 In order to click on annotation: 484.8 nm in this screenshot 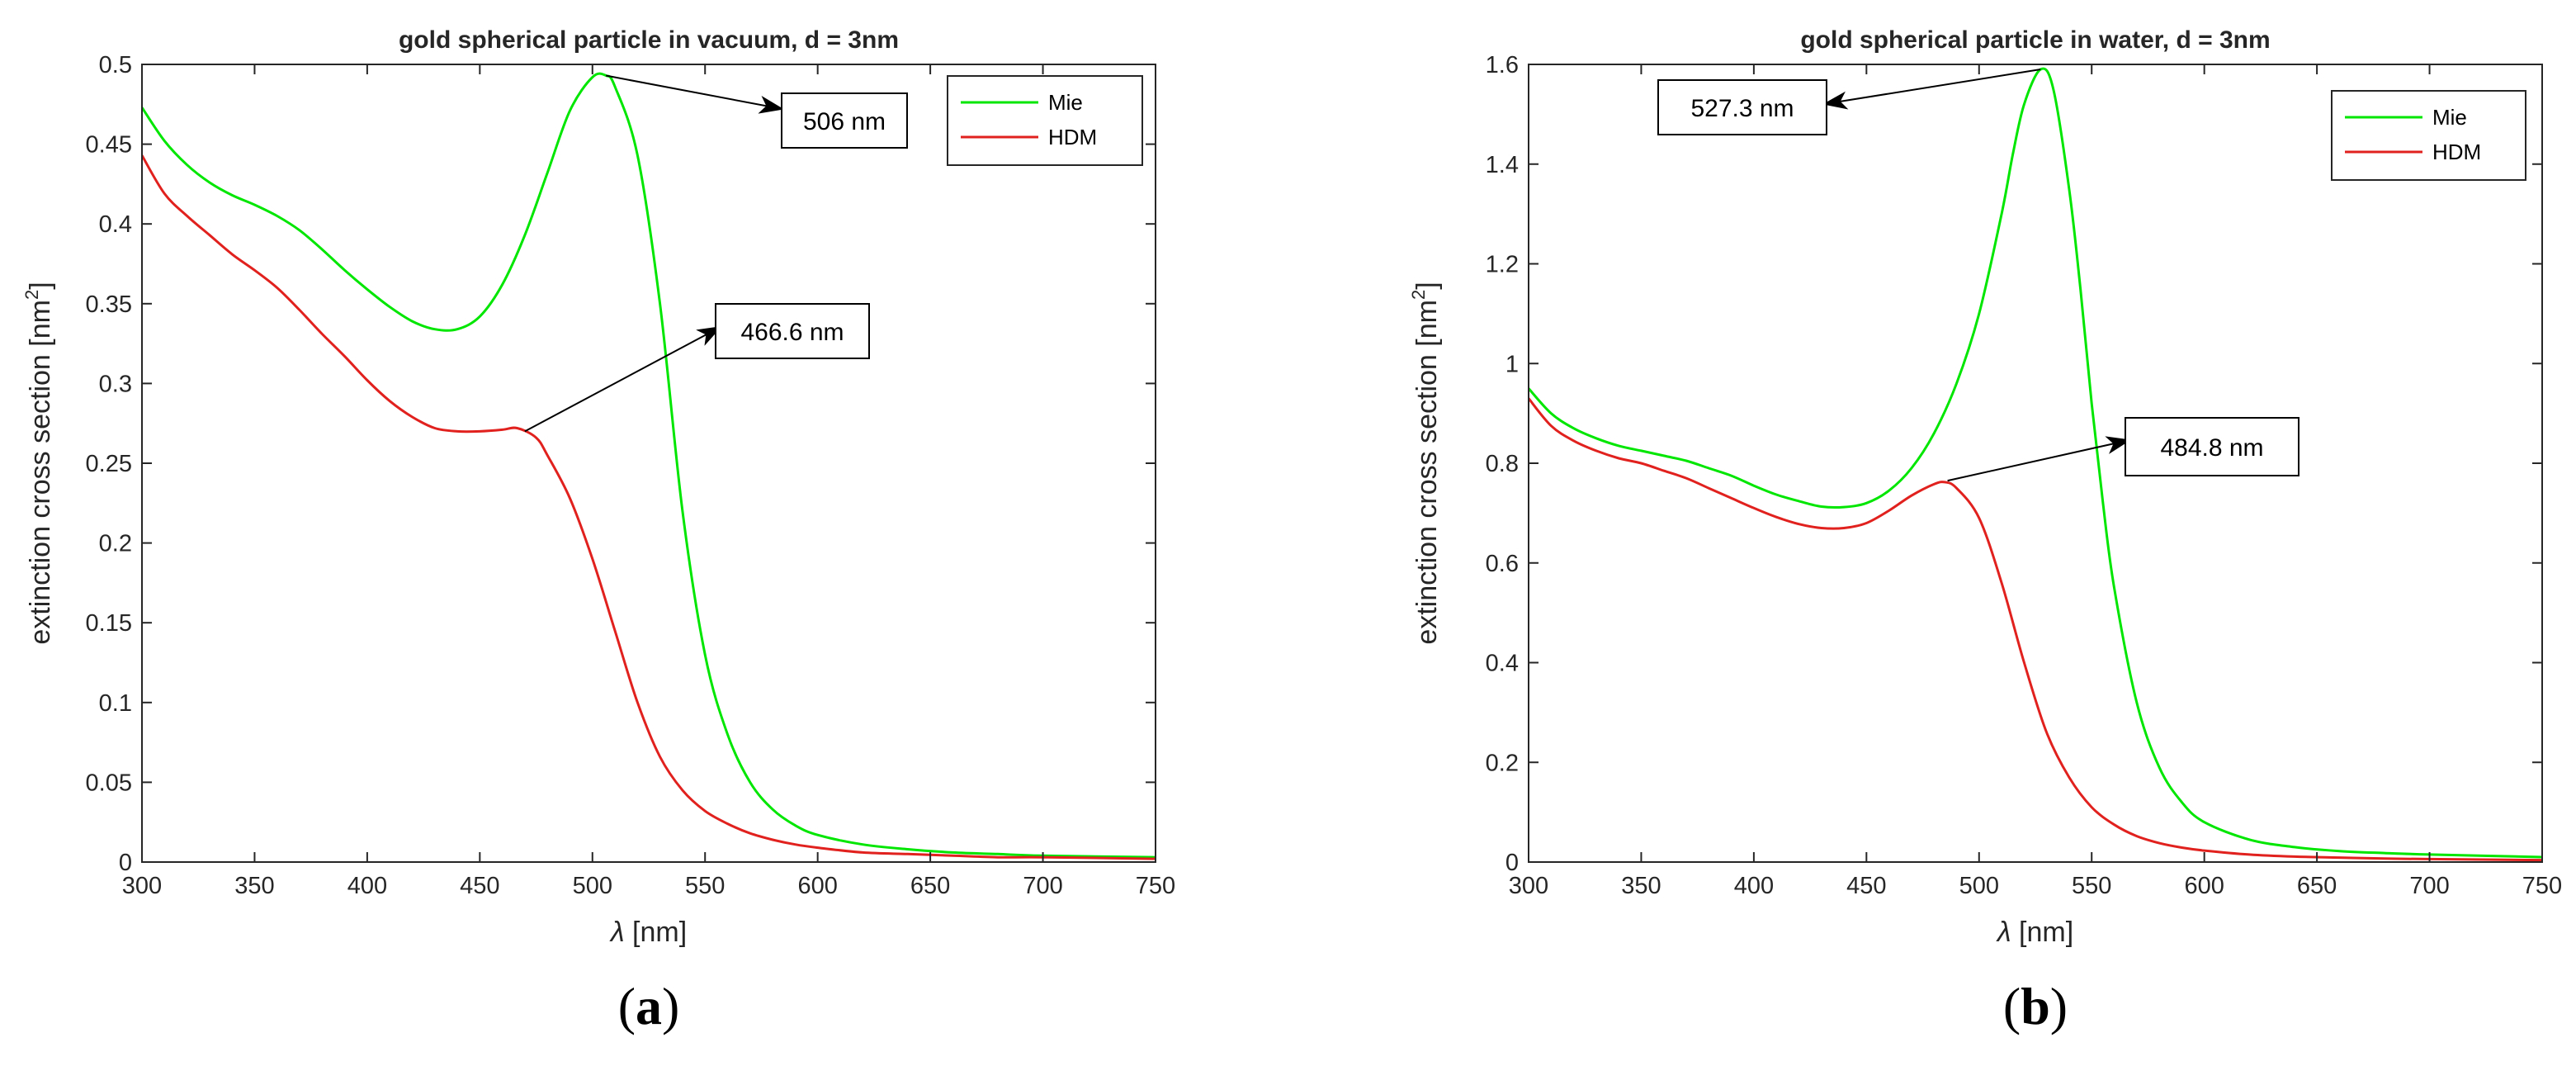, I will do `click(2123, 450)`.